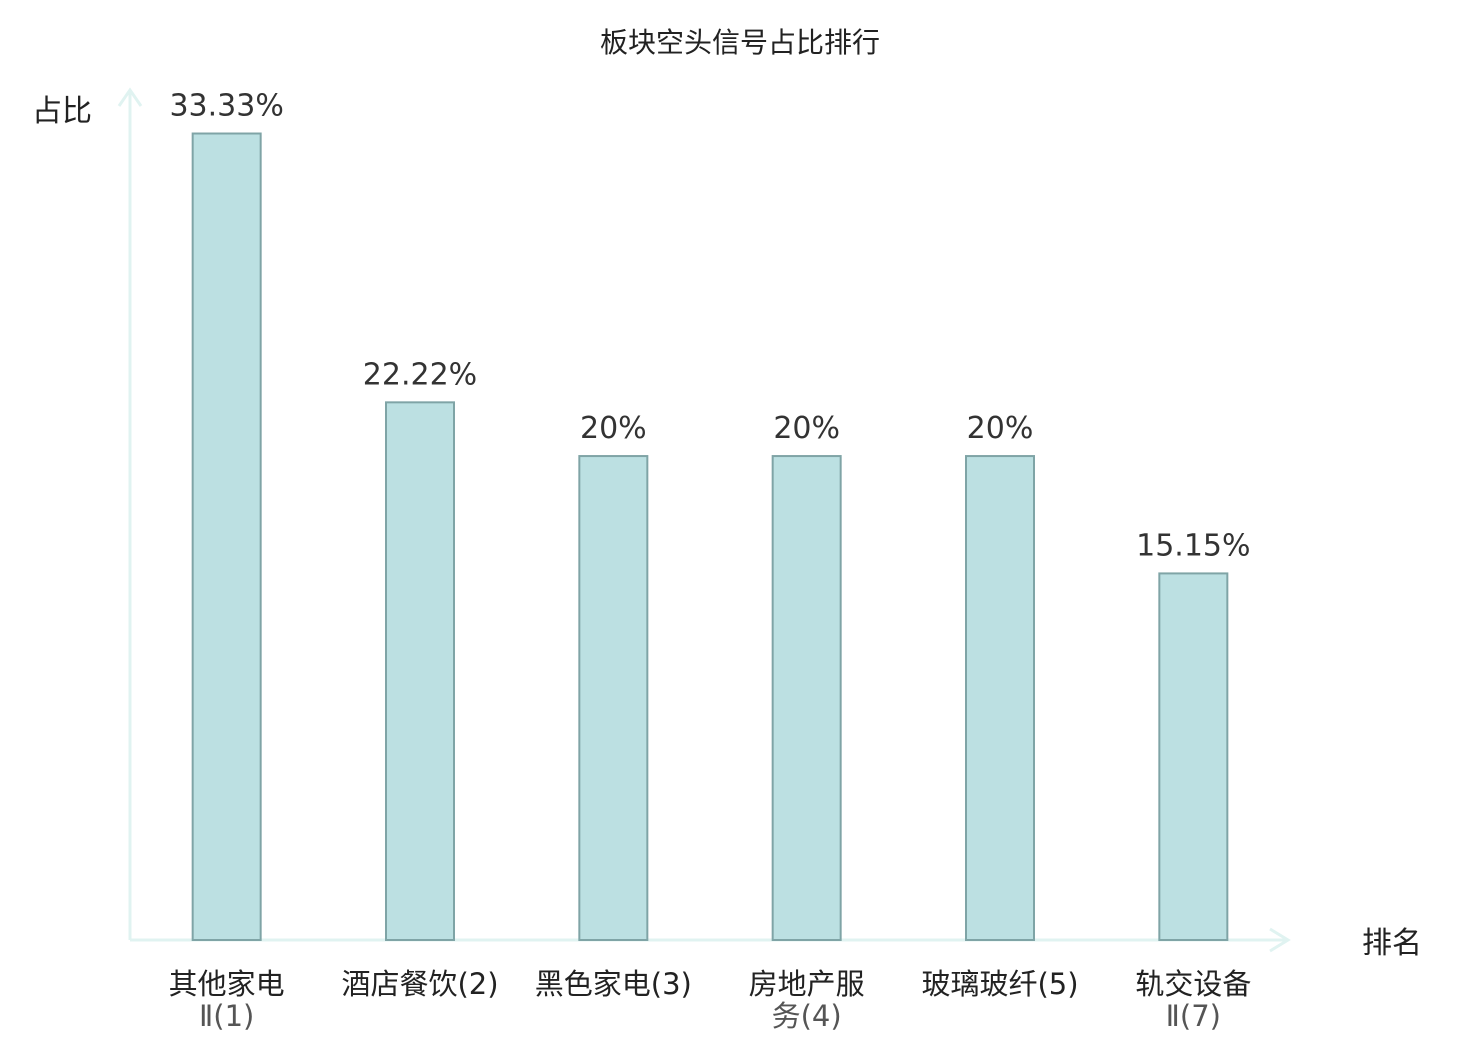 The width and height of the screenshot is (1480, 1040). What do you see at coordinates (226, 106) in the screenshot?
I see `value-label-1: 33.33%` at bounding box center [226, 106].